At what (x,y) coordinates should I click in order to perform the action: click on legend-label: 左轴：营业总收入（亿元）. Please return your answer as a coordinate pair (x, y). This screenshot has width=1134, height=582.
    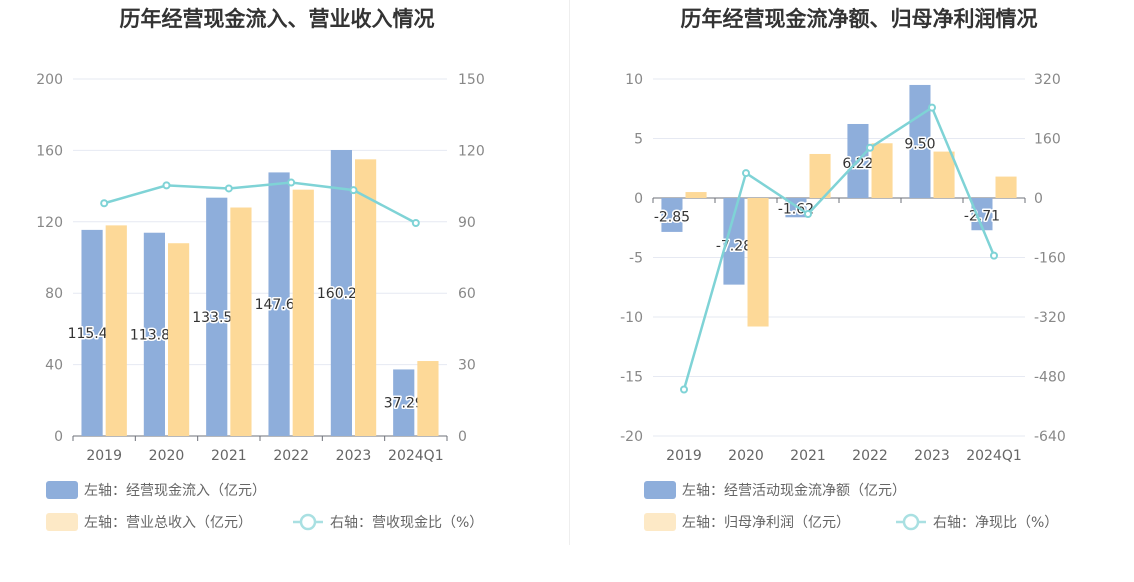
    Looking at the image, I should click on (168, 523).